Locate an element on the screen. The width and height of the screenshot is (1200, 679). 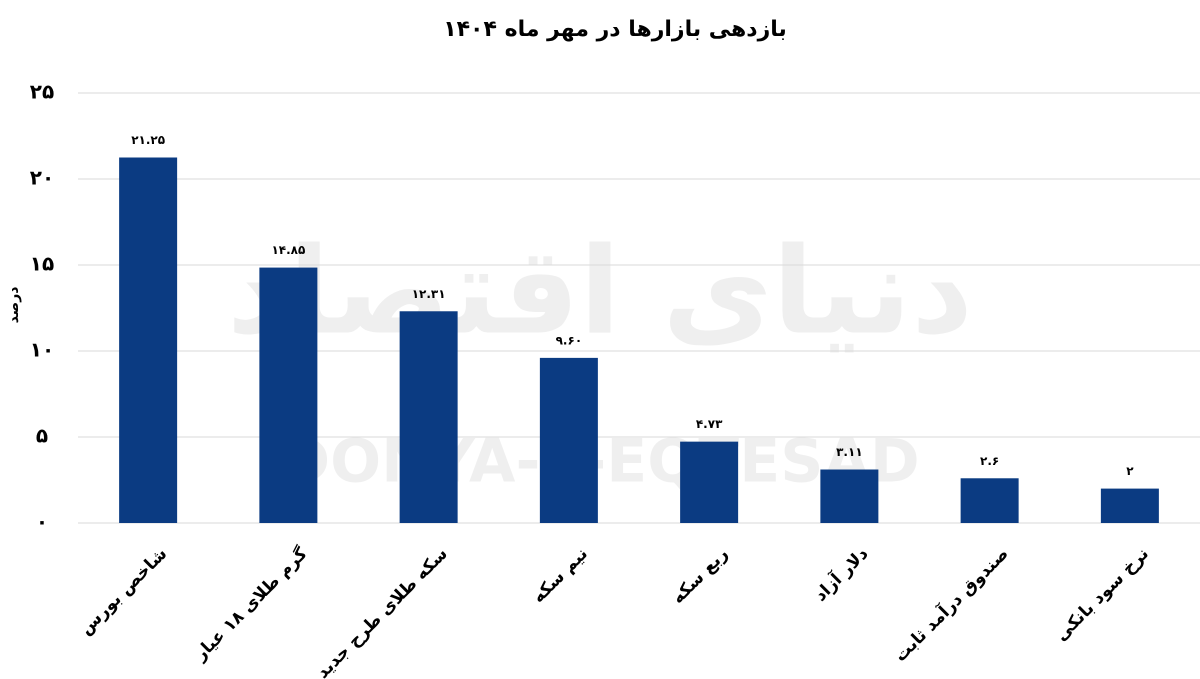
x-tick-label: گرم طلای ۱۸ عیار is located at coordinates (250, 604).